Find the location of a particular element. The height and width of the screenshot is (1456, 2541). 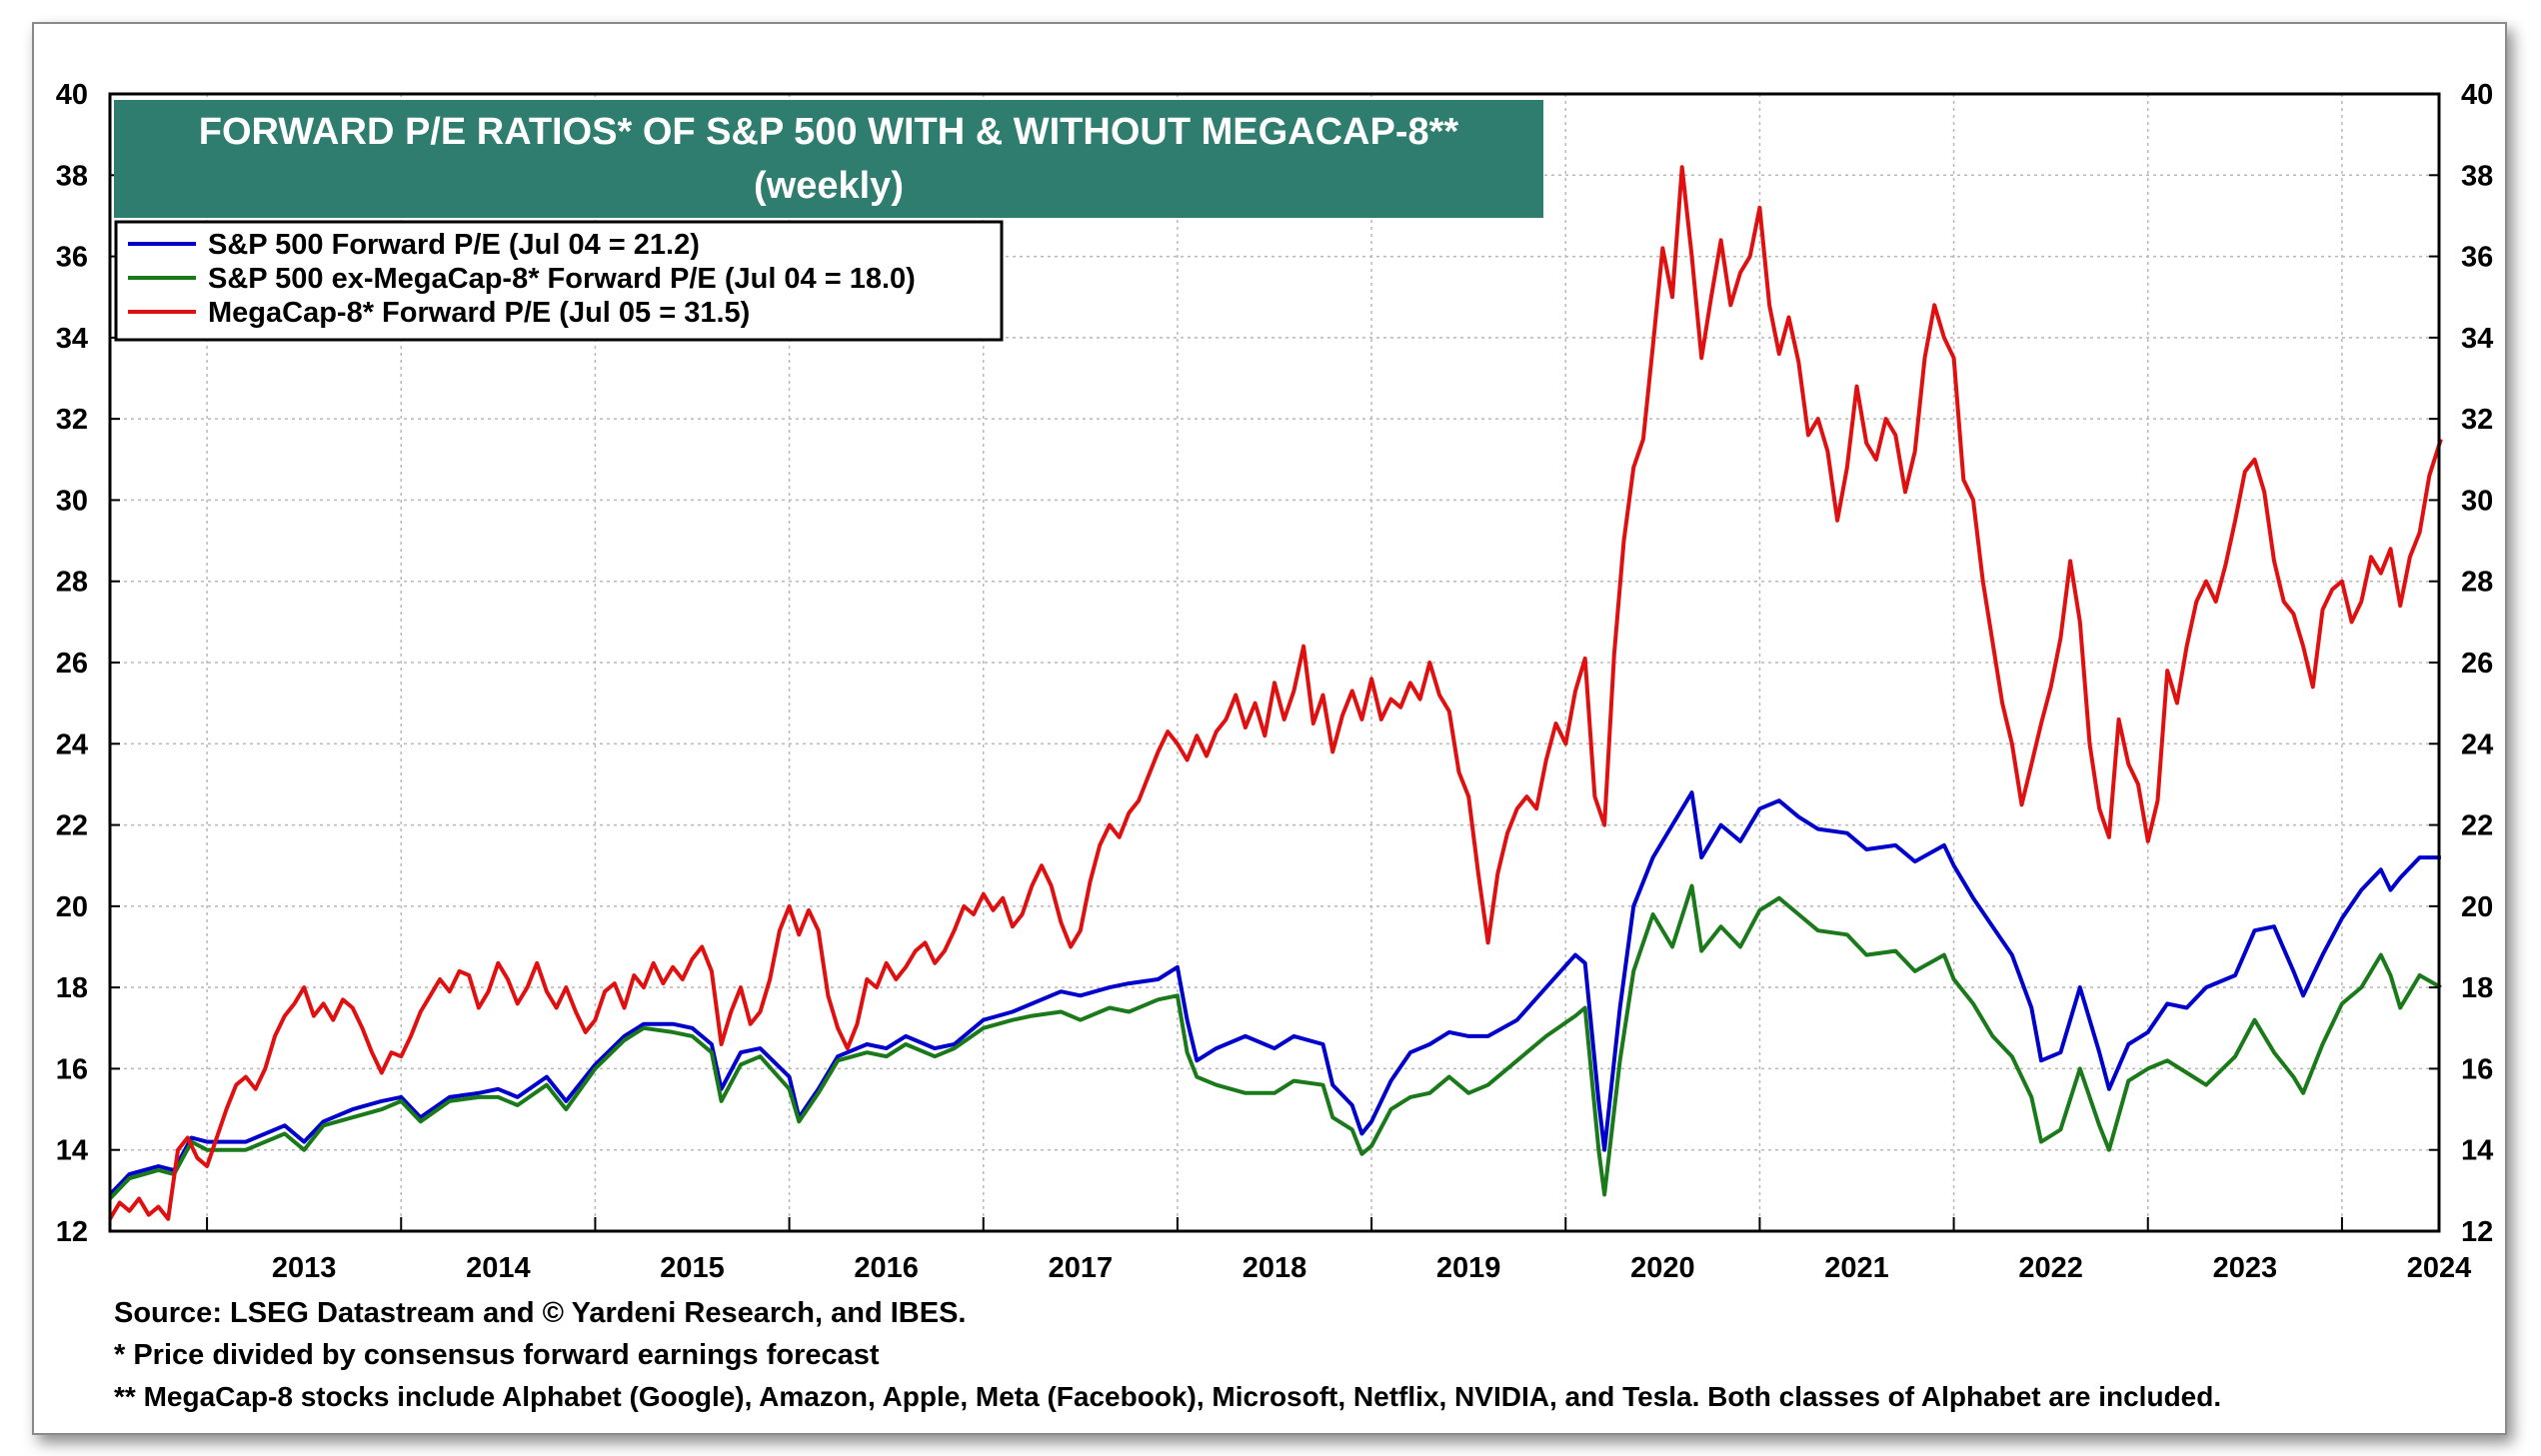

legend-label-1: S&P 500 Forward P/E (Jul 04 = 21.2) is located at coordinates (454, 245).